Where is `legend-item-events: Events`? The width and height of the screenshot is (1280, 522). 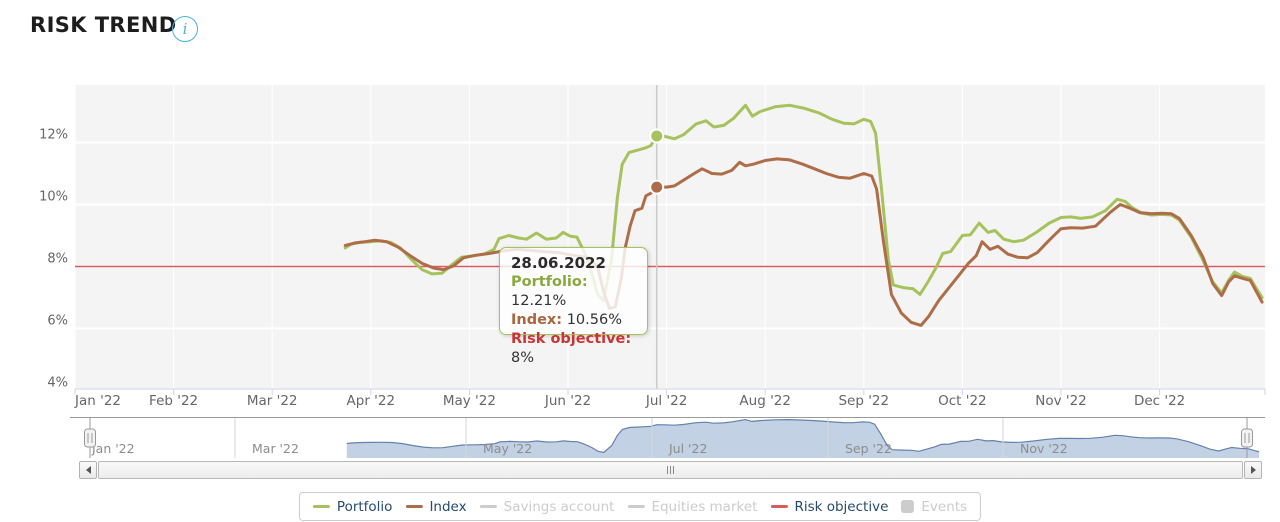
legend-item-events: Events is located at coordinates (934, 507).